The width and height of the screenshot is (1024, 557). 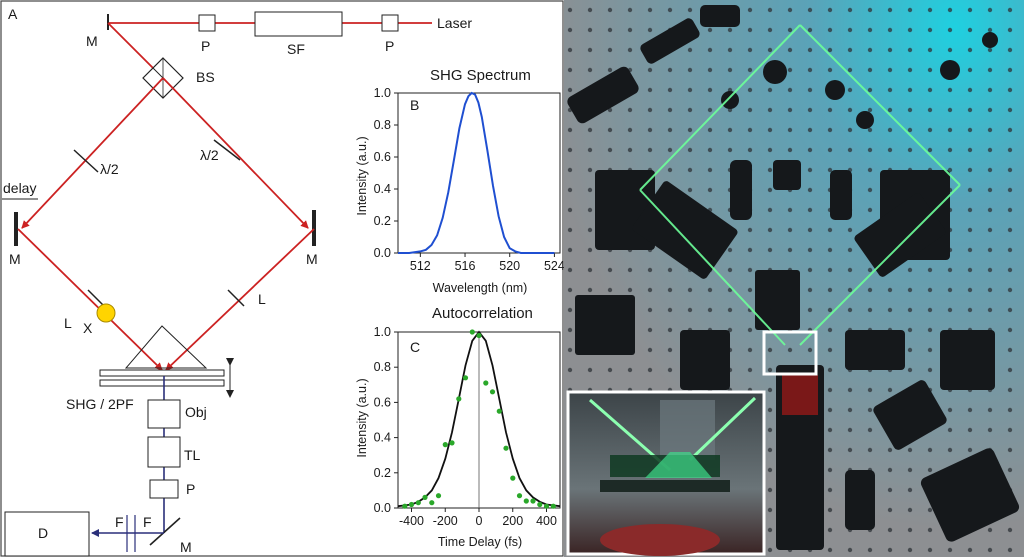 What do you see at coordinates (166, 347) in the screenshot?
I see `prism` at bounding box center [166, 347].